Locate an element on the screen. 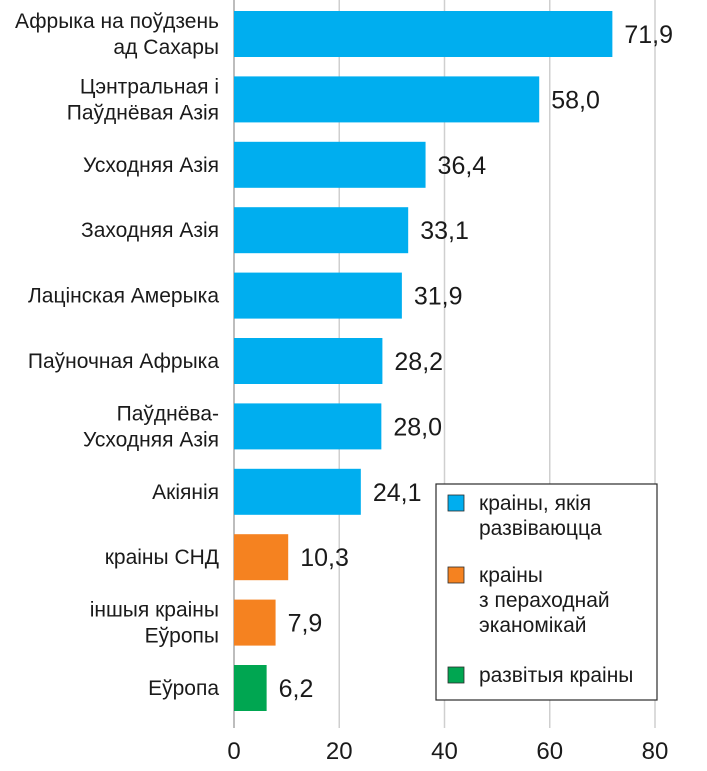  x-tick-label: 20 is located at coordinates (339, 751).